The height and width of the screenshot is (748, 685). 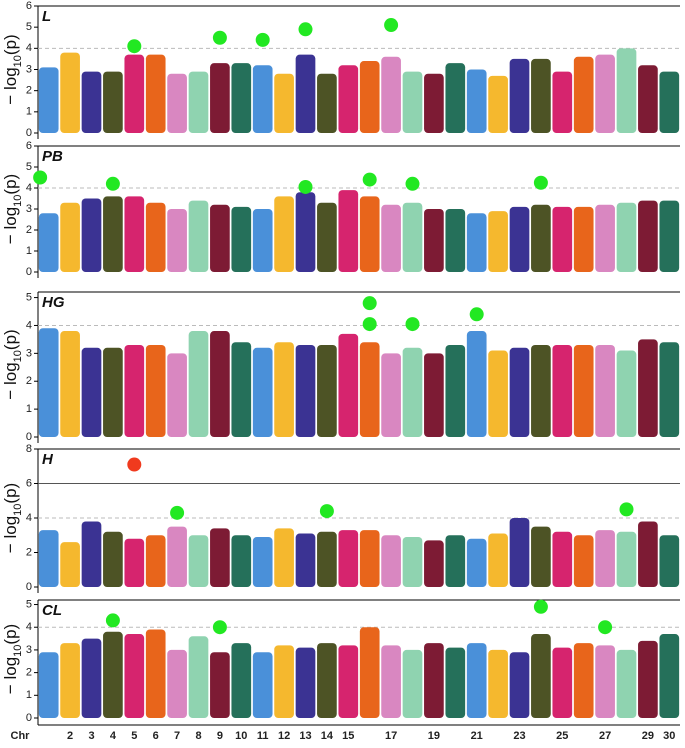 I want to click on panel-title: HG, so click(x=53, y=302).